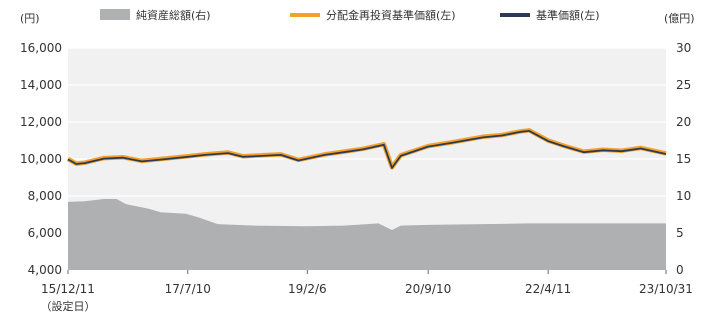 The height and width of the screenshot is (329, 707). What do you see at coordinates (30, 18) in the screenshot?
I see `y-left-unit-label: (円)` at bounding box center [30, 18].